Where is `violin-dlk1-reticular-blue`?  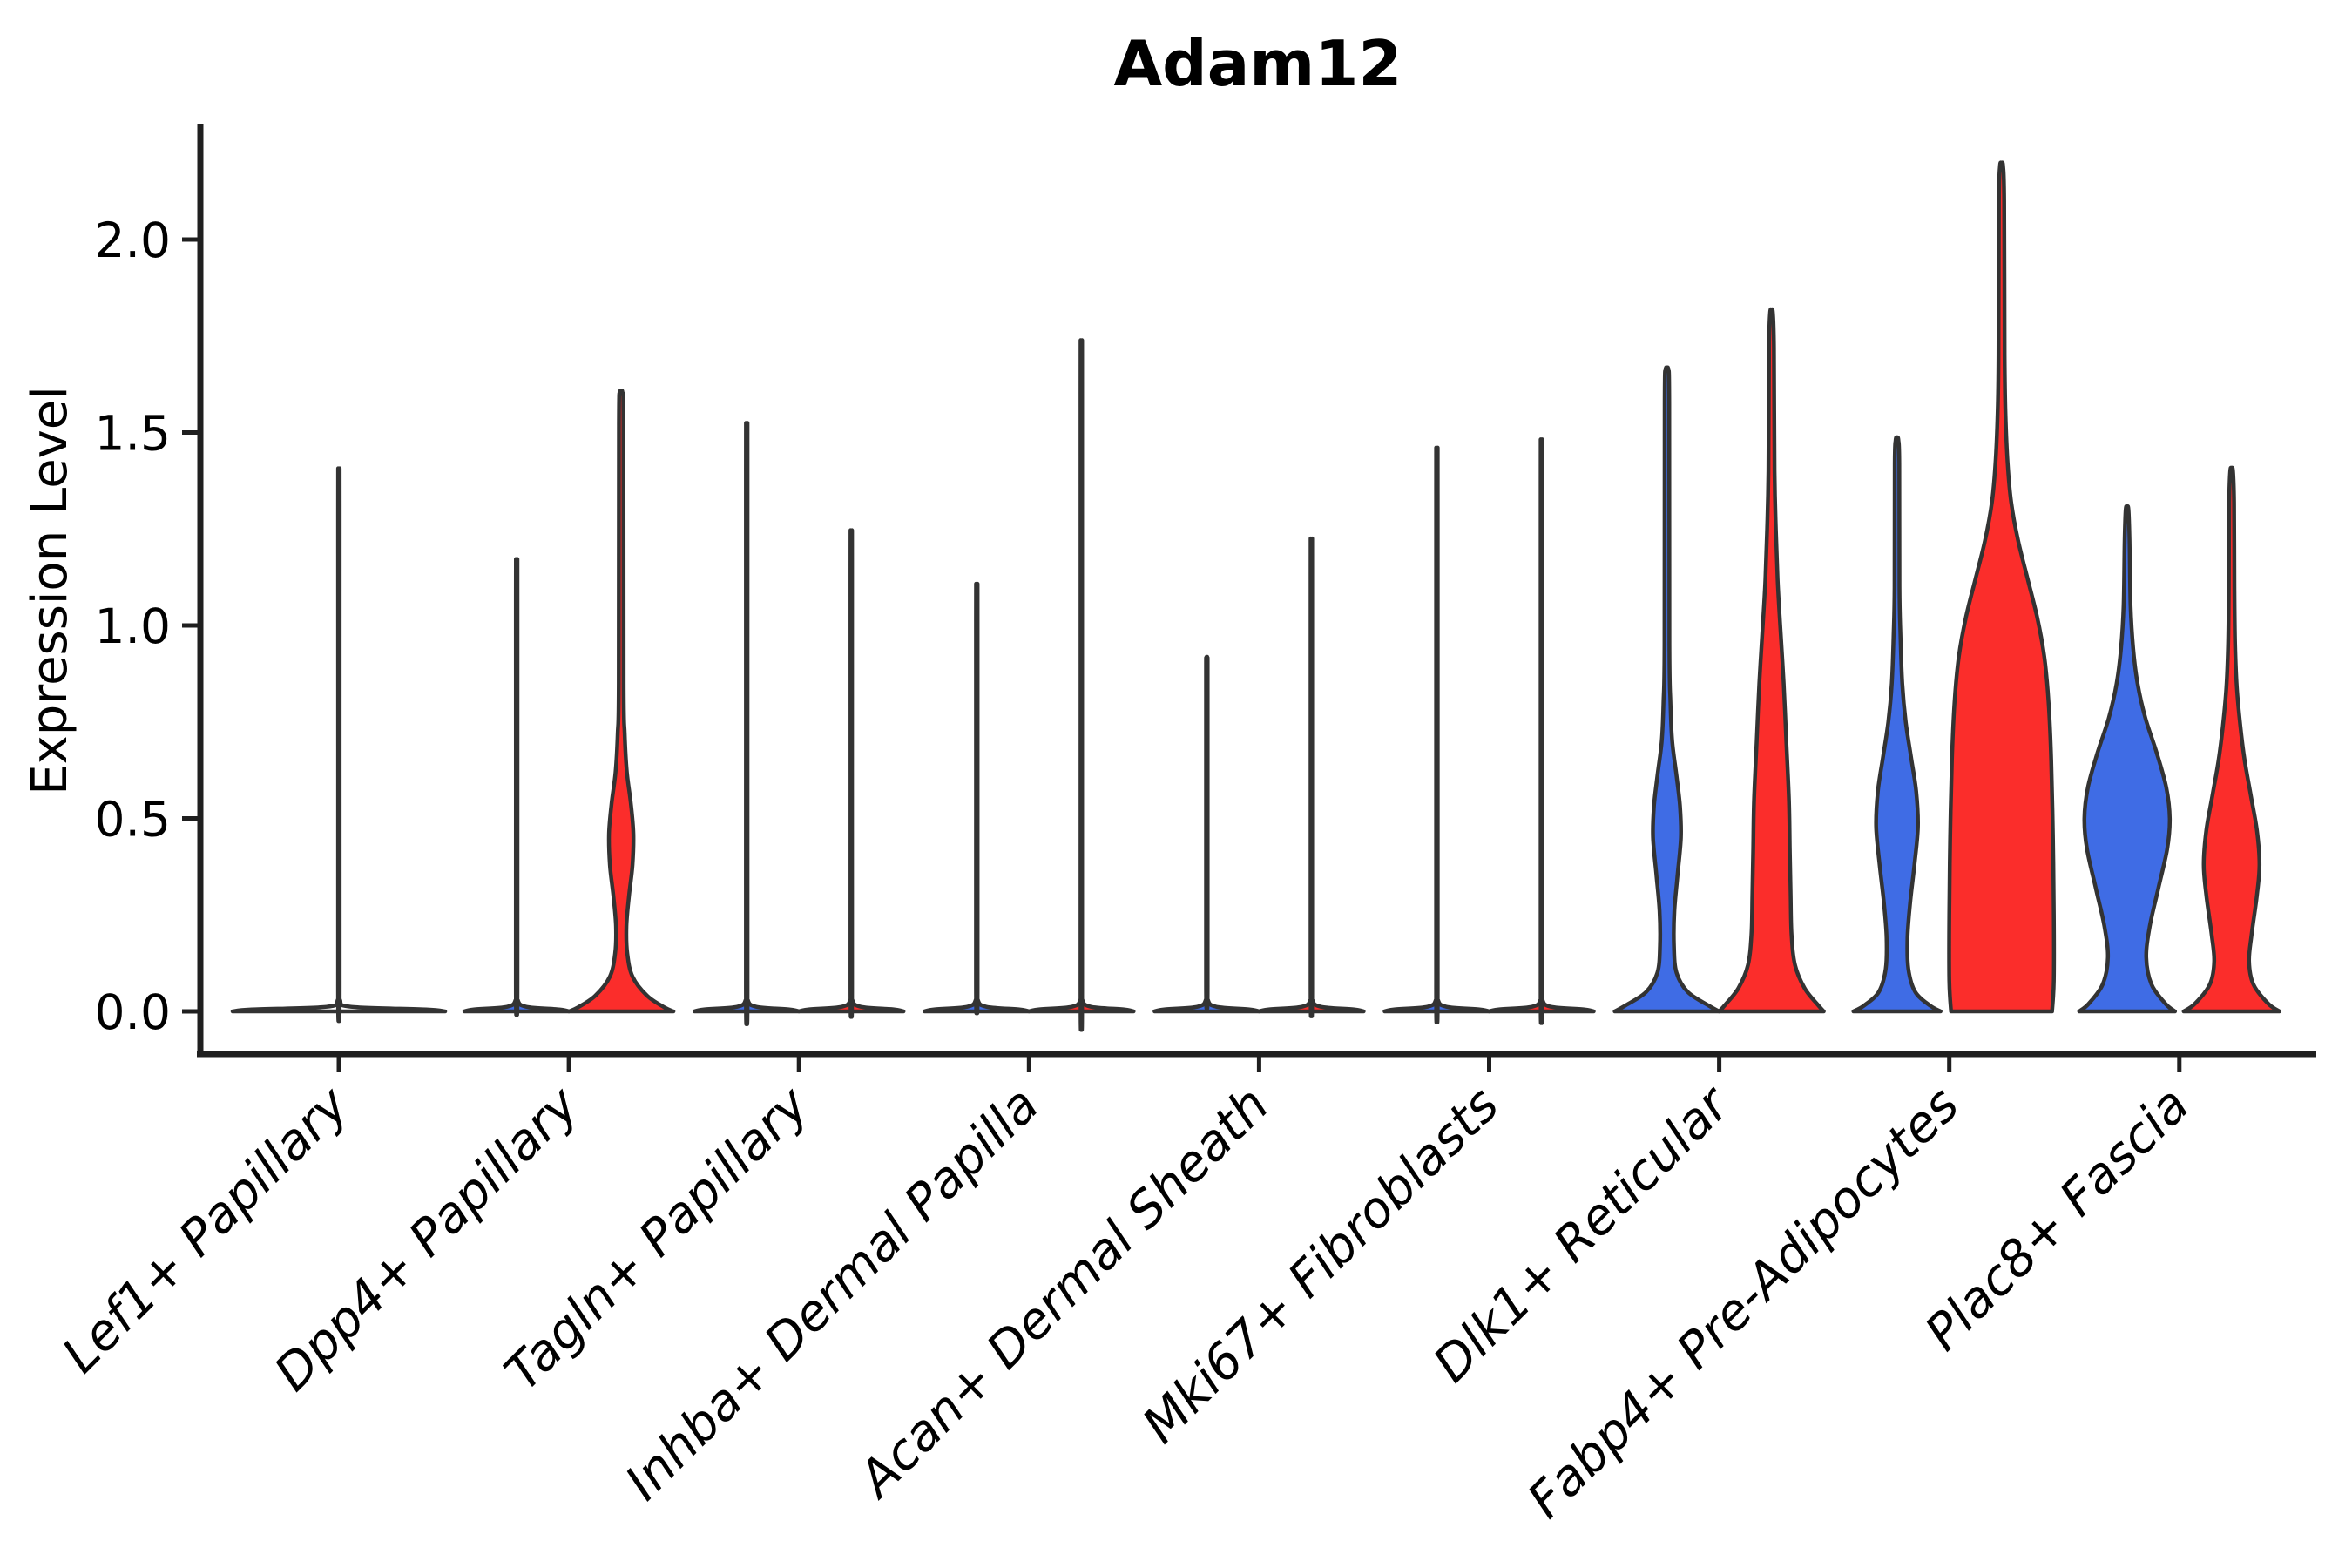 violin-dlk1-reticular-blue is located at coordinates (1666, 689).